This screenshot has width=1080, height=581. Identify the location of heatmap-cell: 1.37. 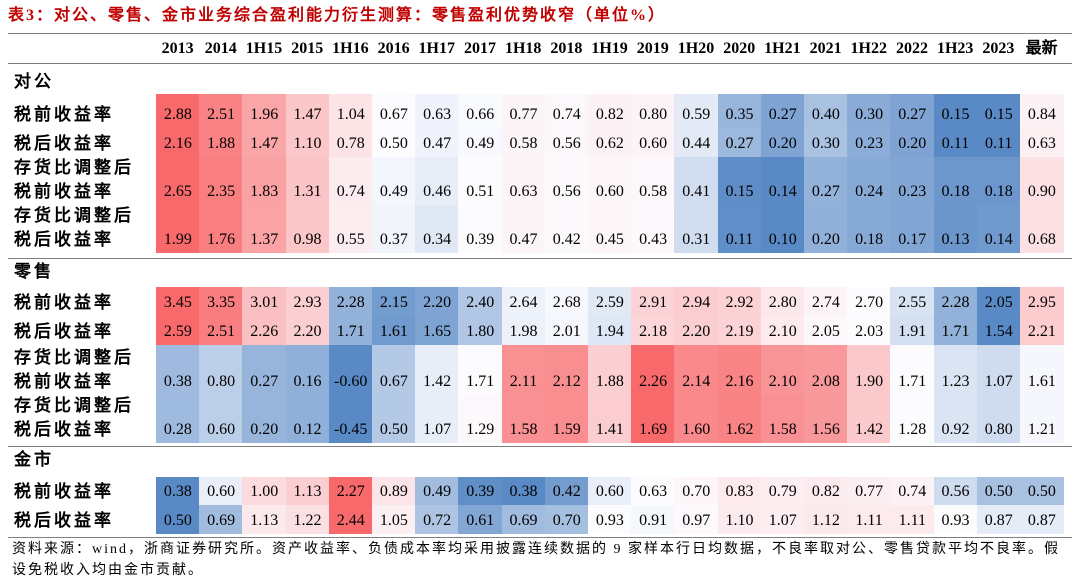
(264, 229).